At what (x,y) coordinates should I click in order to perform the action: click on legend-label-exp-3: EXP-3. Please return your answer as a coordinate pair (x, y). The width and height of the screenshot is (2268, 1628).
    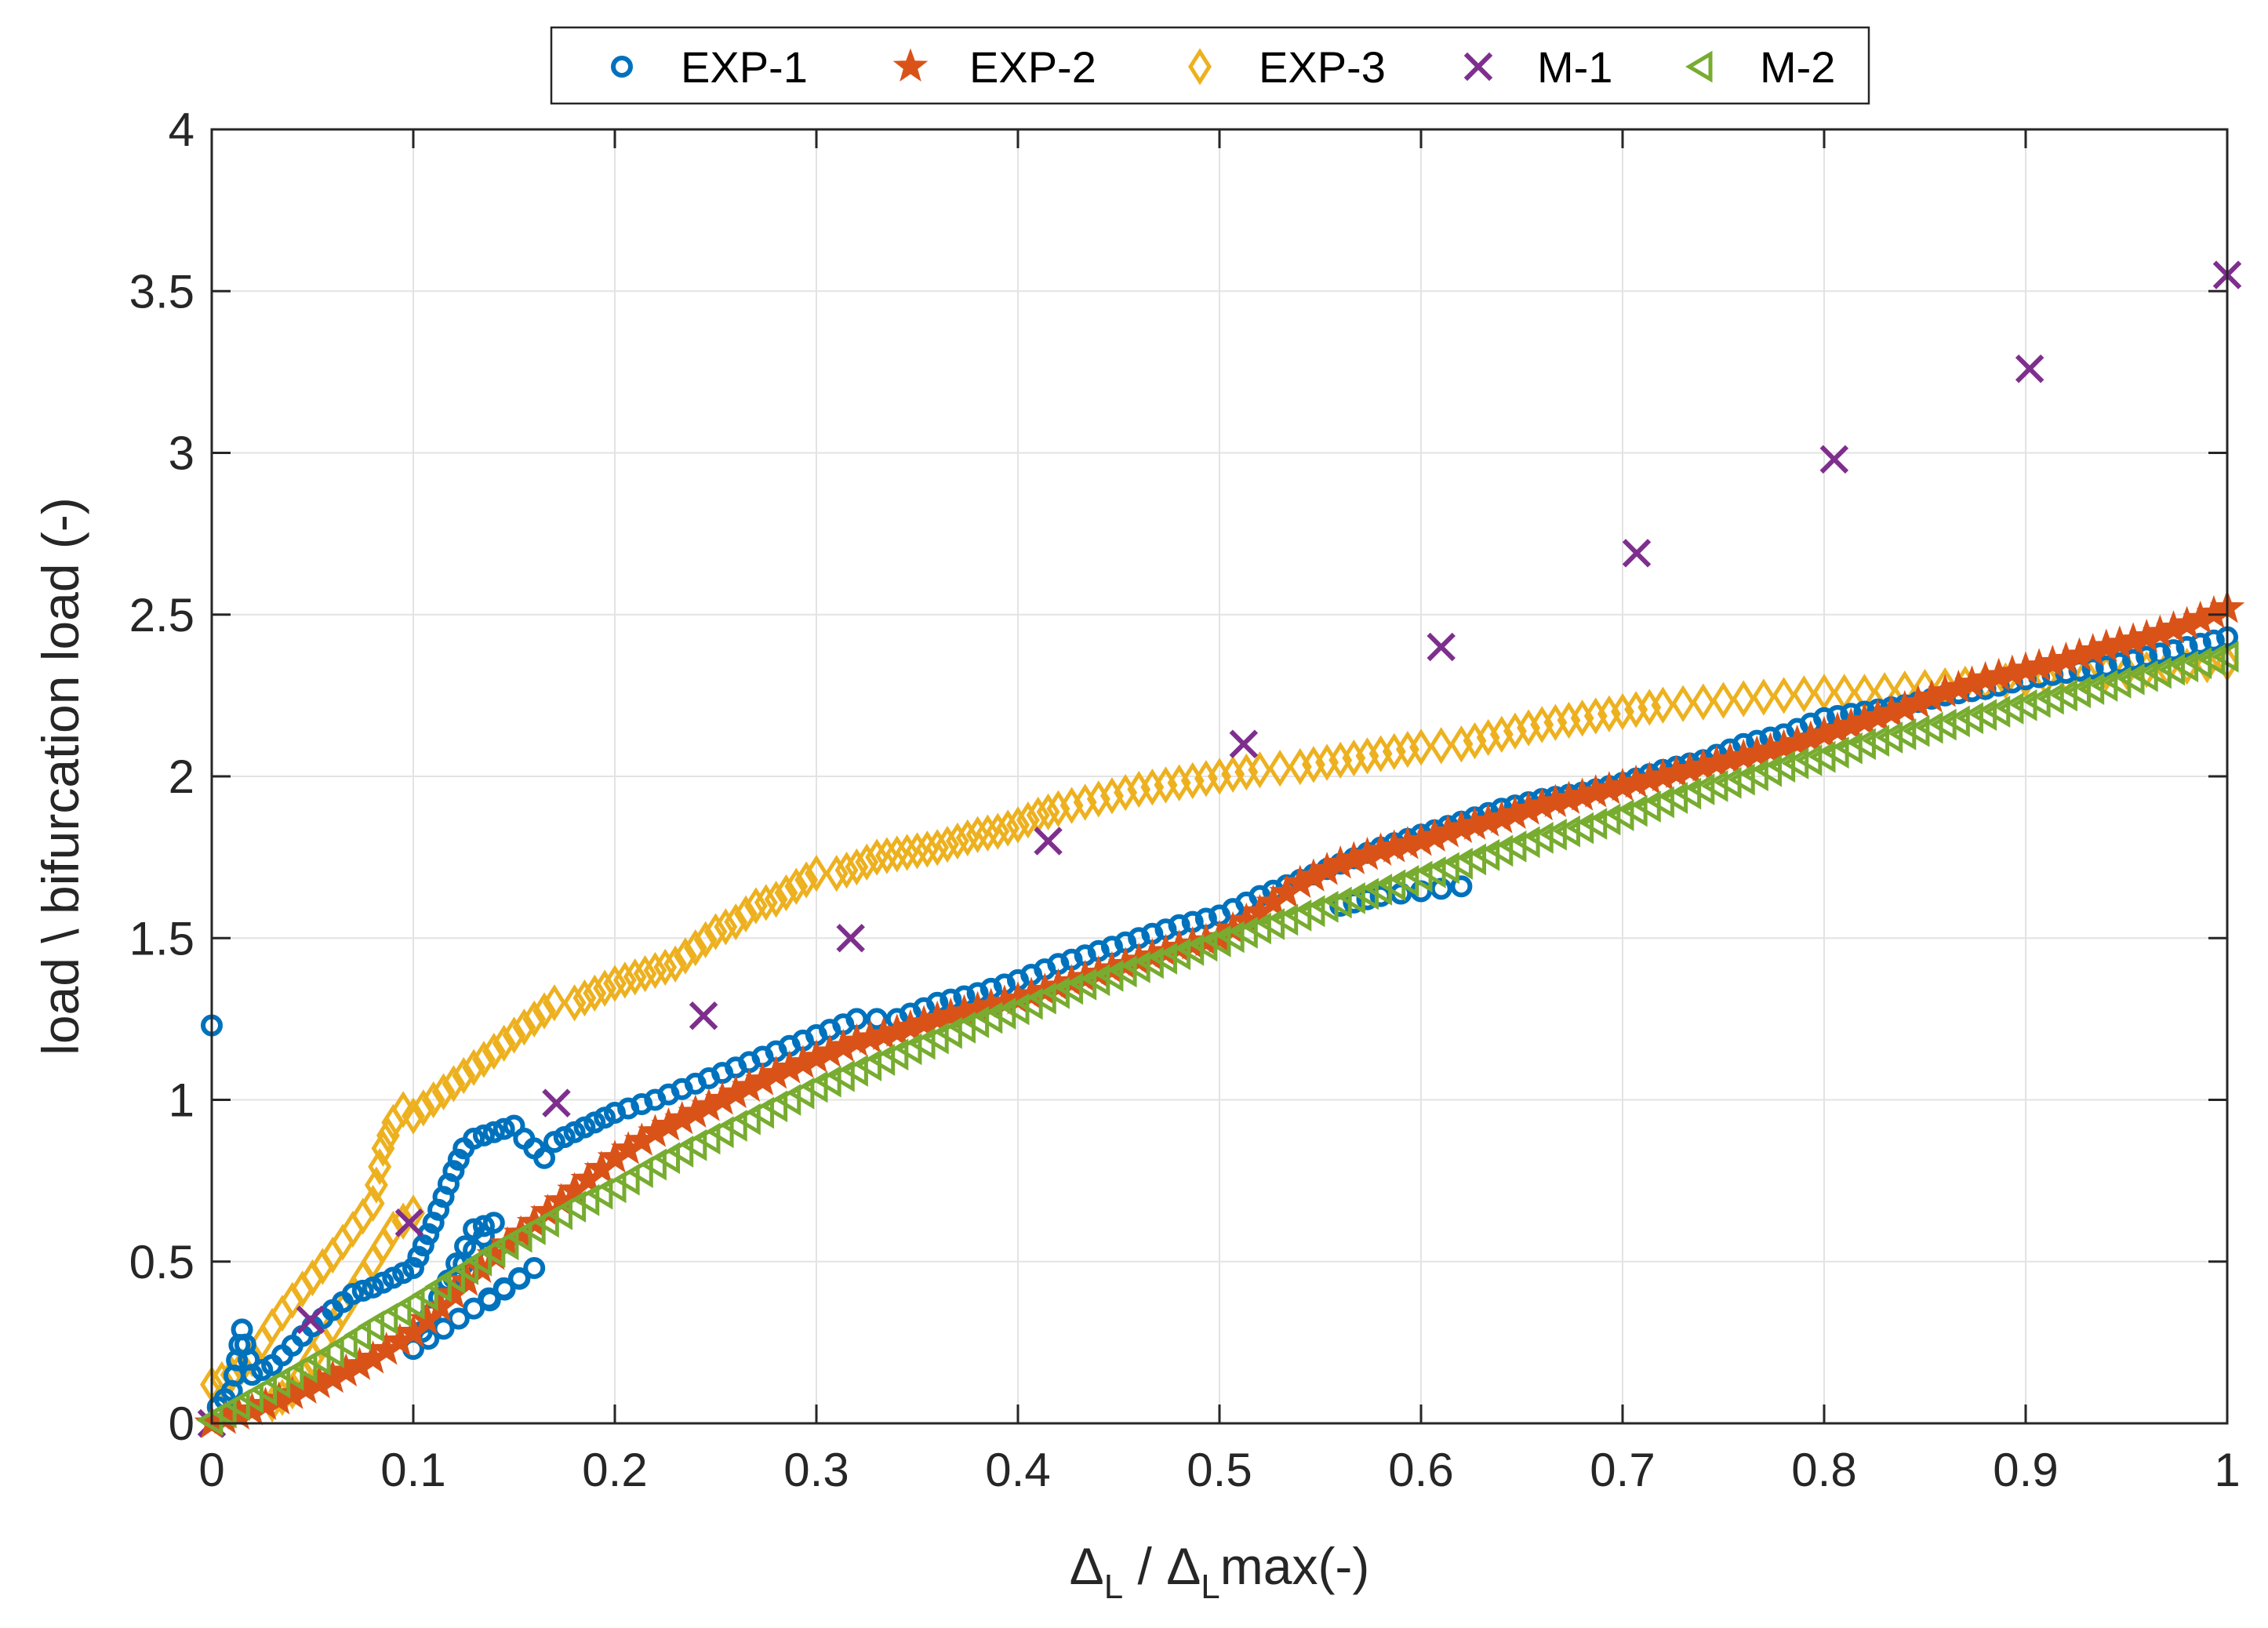
    Looking at the image, I should click on (1322, 67).